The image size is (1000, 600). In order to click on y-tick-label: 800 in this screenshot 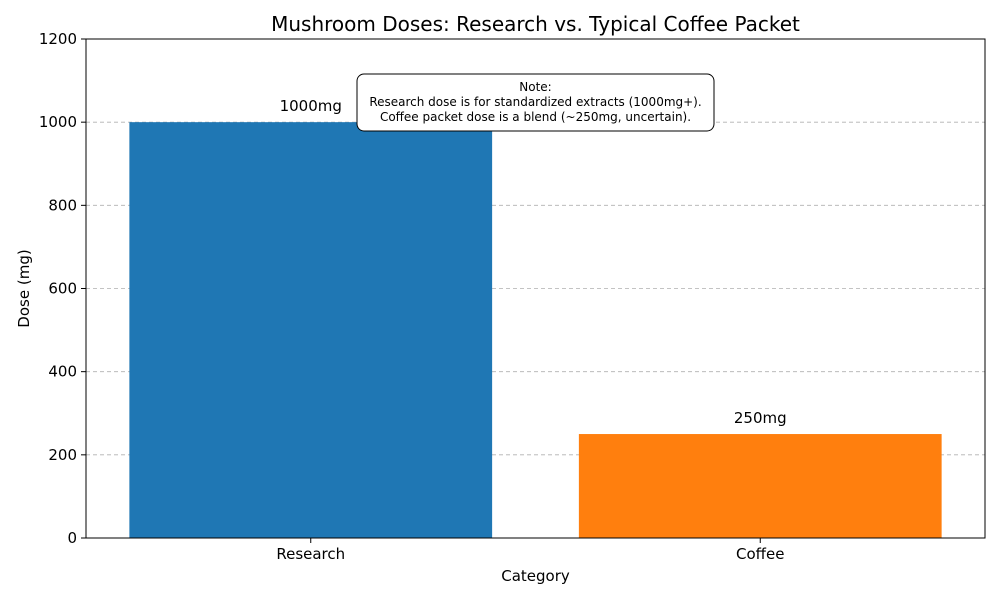, I will do `click(62, 205)`.